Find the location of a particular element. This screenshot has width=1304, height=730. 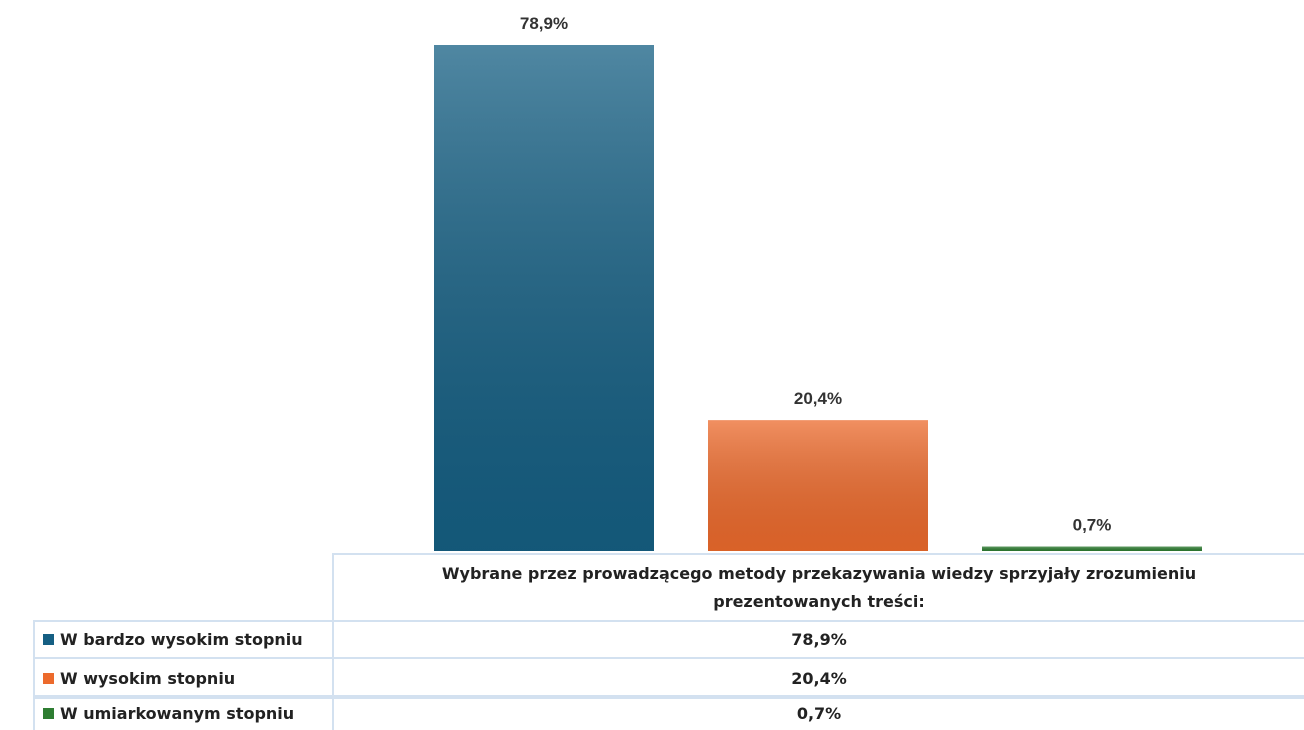

data-label: 20,4% is located at coordinates (818, 398).